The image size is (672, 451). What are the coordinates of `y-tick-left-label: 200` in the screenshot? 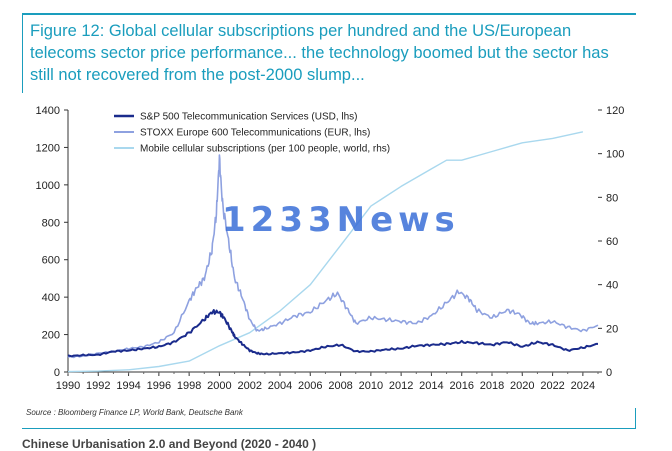 It's located at (51, 336).